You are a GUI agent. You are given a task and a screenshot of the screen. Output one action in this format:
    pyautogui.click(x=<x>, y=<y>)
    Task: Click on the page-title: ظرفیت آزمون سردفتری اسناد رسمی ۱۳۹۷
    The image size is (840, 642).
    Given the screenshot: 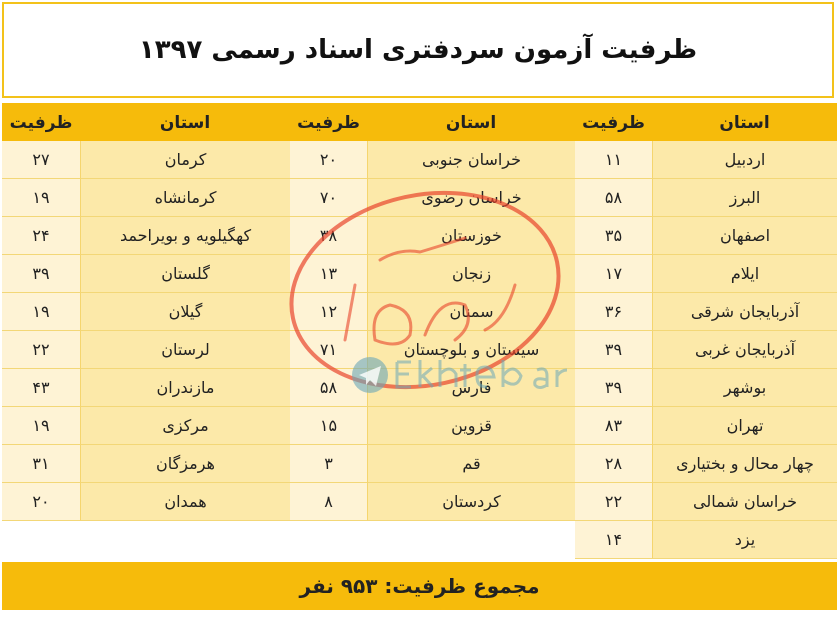 What is the action you would take?
    pyautogui.click(x=418, y=50)
    